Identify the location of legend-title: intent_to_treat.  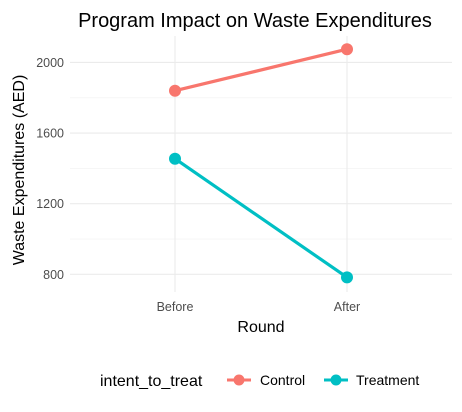
(151, 381).